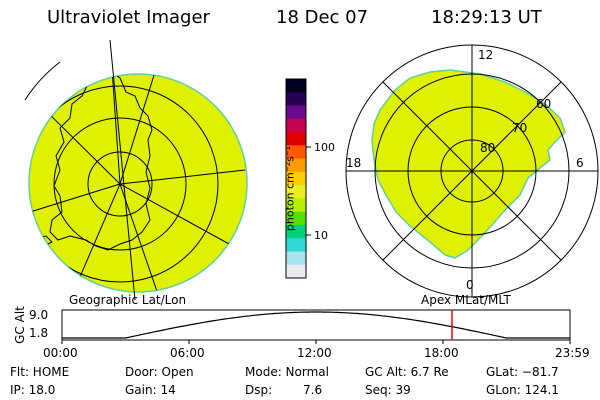 Image resolution: width=600 pixels, height=400 pixels. What do you see at coordinates (544, 104) in the screenshot?
I see `lat-label-60: 60` at bounding box center [544, 104].